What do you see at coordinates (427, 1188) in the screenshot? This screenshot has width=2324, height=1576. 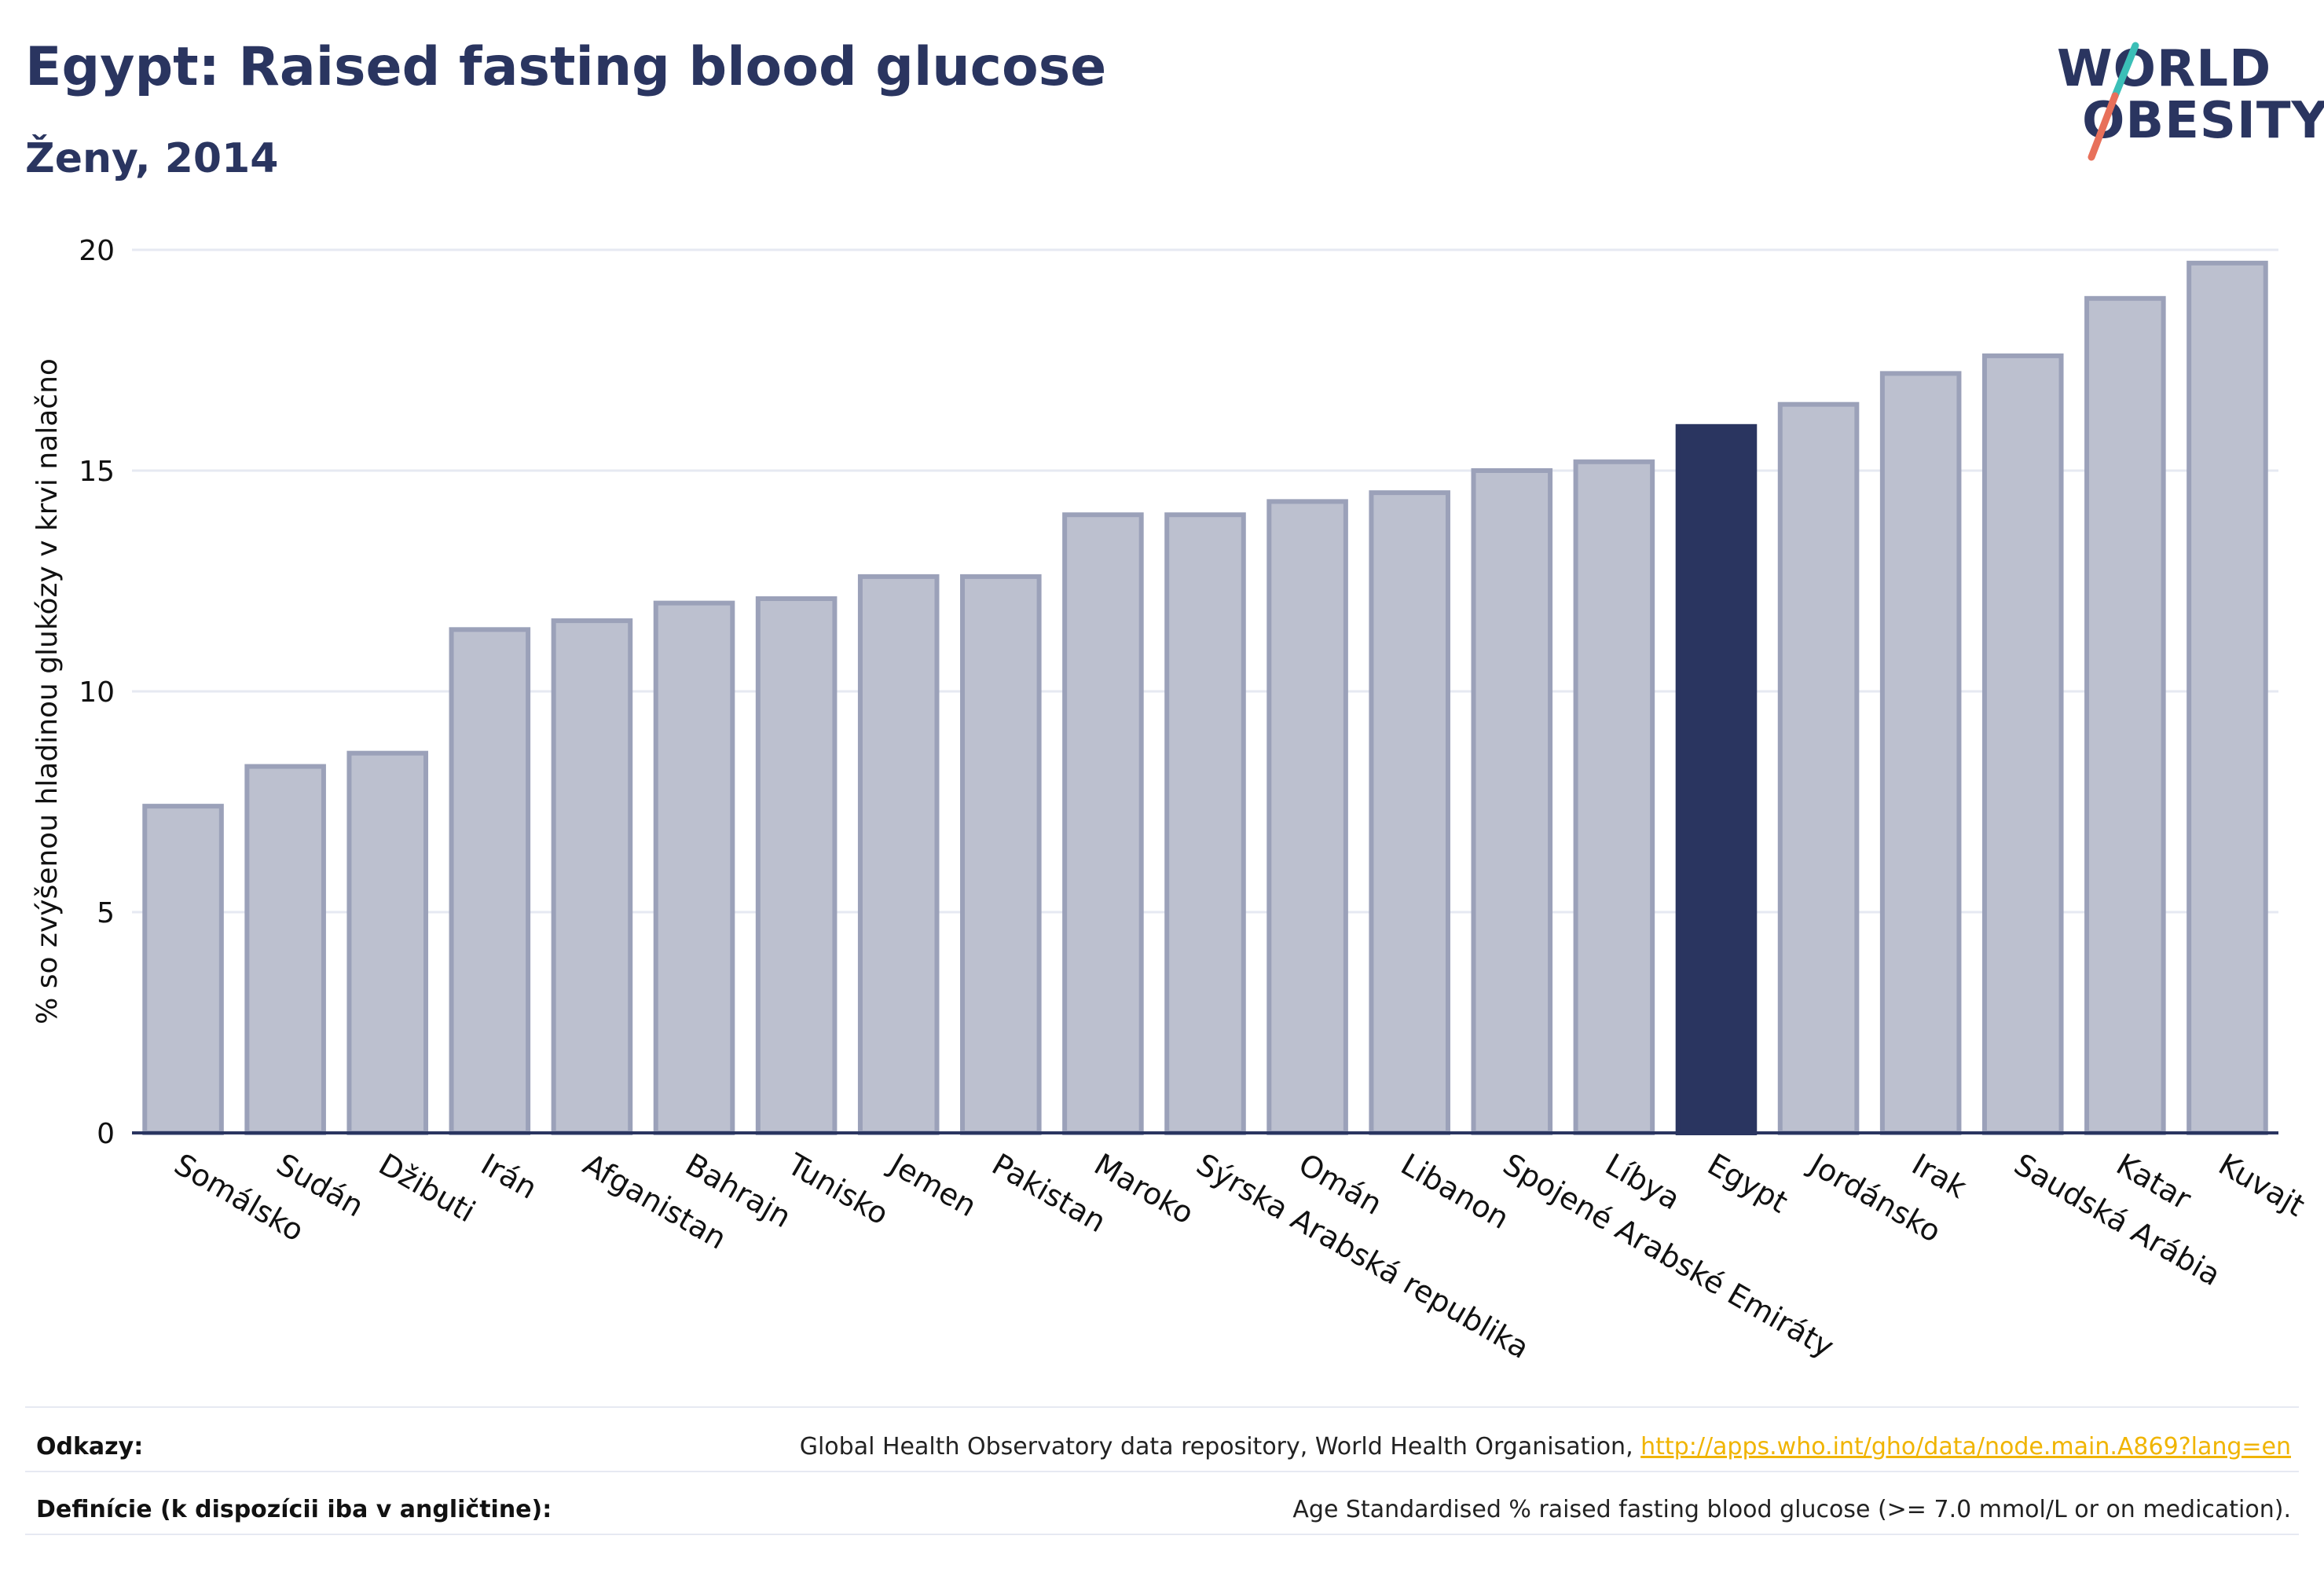 I see `x-tick-label: Džibuti` at bounding box center [427, 1188].